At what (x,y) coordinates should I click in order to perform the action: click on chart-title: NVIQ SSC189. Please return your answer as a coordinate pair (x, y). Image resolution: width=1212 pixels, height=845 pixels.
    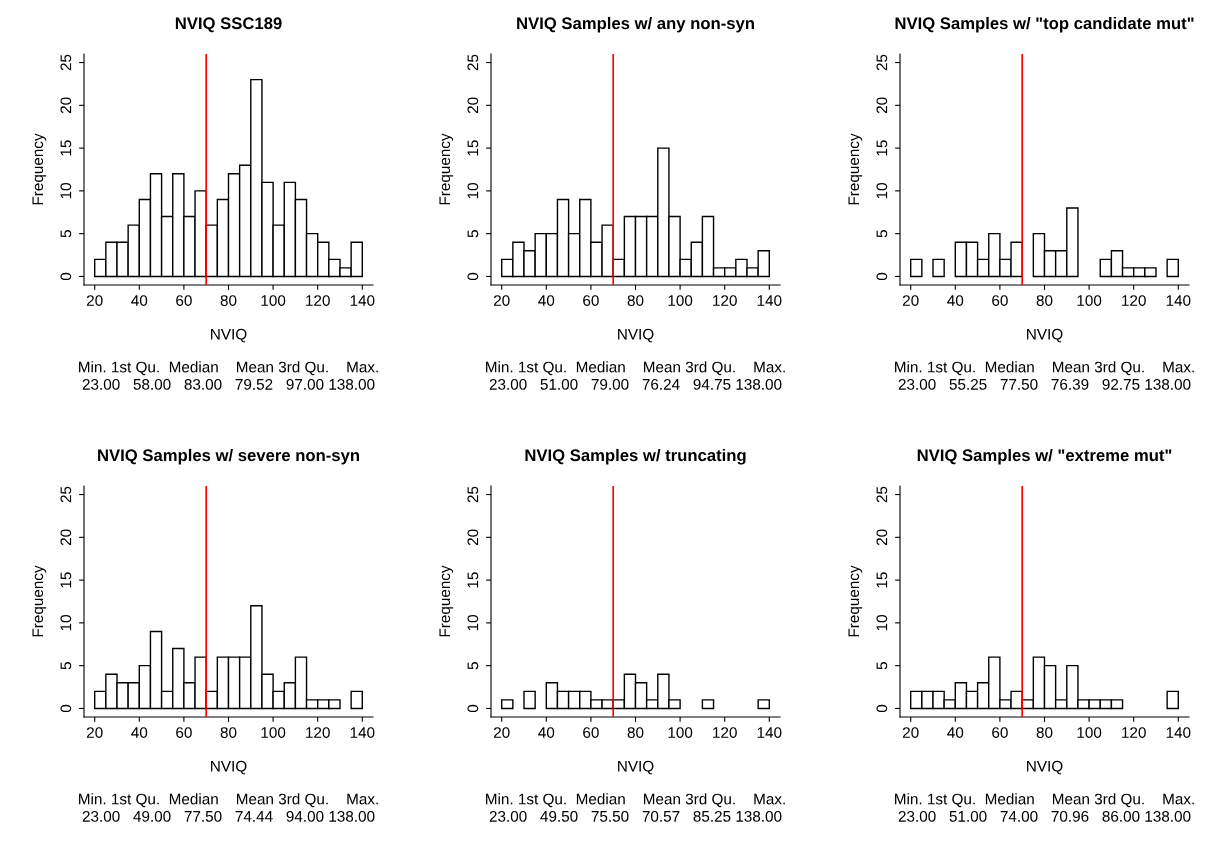
    Looking at the image, I should click on (228, 25).